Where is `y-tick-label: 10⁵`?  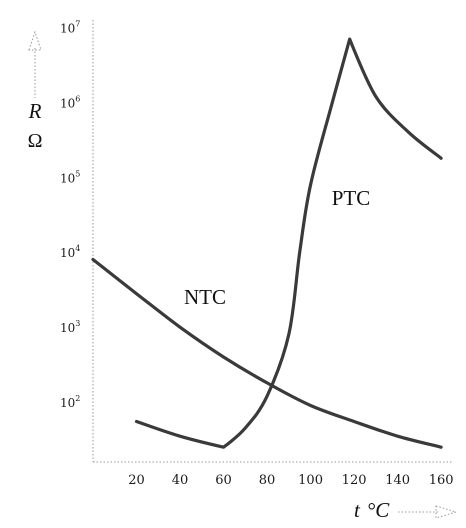 y-tick-label: 10⁵ is located at coordinates (70, 177).